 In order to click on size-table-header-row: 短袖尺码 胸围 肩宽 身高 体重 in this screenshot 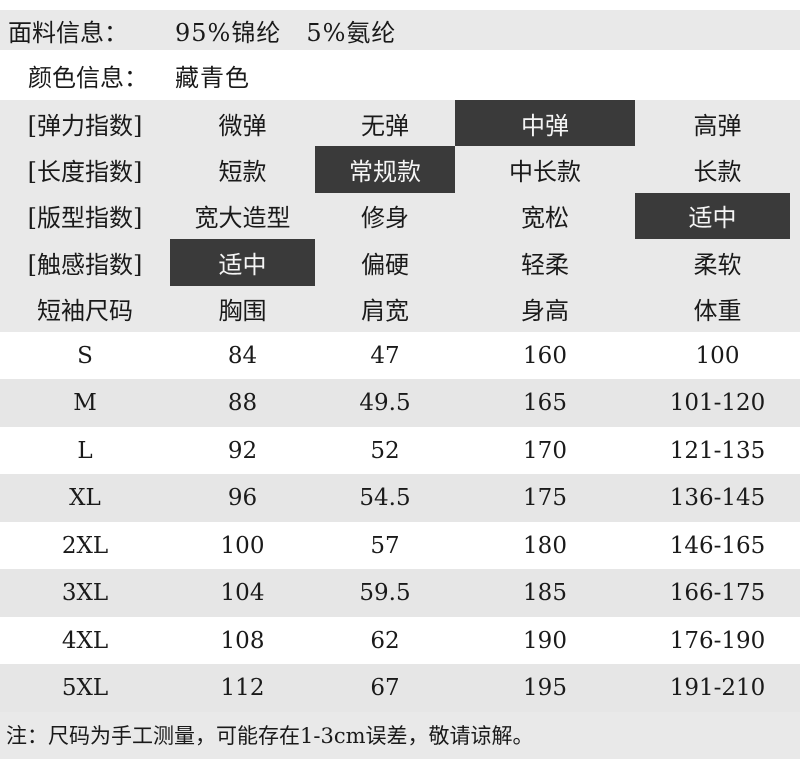, I will do `click(400, 309)`.